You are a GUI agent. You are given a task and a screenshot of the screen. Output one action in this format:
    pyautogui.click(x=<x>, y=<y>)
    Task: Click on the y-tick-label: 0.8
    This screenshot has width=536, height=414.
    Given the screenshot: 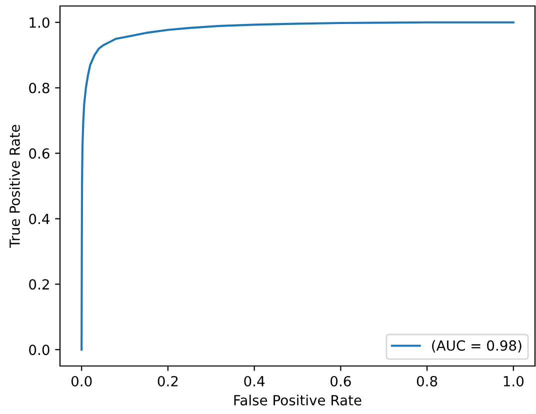 What is the action you would take?
    pyautogui.click(x=39, y=88)
    